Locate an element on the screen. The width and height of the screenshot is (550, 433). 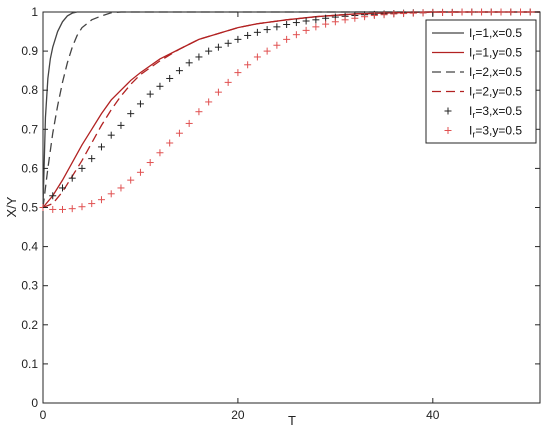
x-tick-label: 20 is located at coordinates (238, 415).